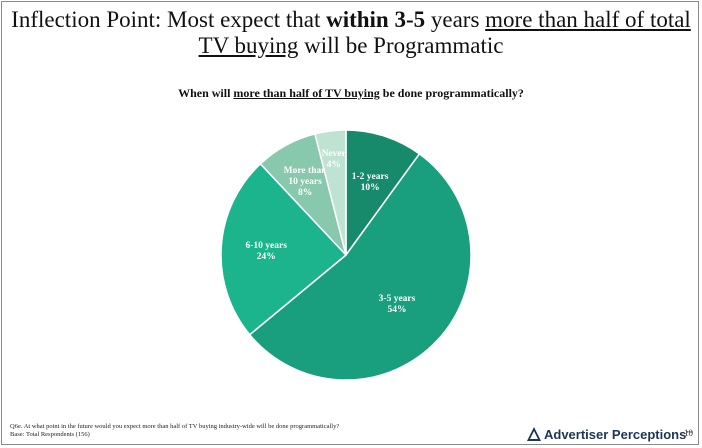 The image size is (702, 448). I want to click on question-underlined: more than half of TV buying, so click(306, 93).